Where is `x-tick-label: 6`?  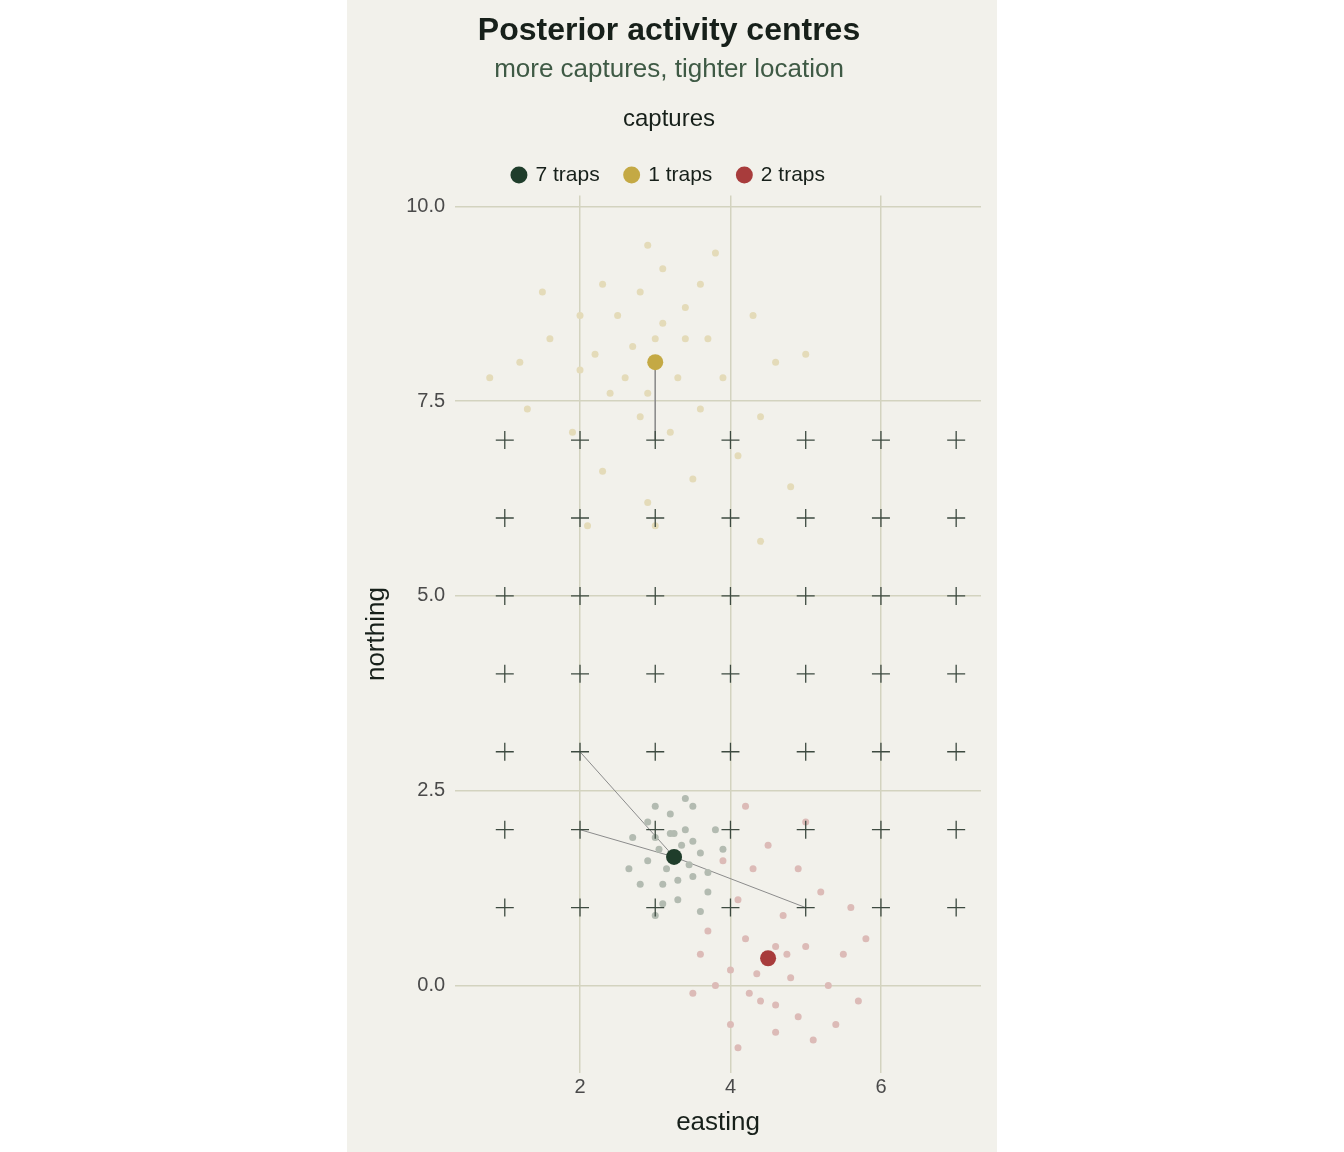 x-tick-label: 6 is located at coordinates (881, 1086).